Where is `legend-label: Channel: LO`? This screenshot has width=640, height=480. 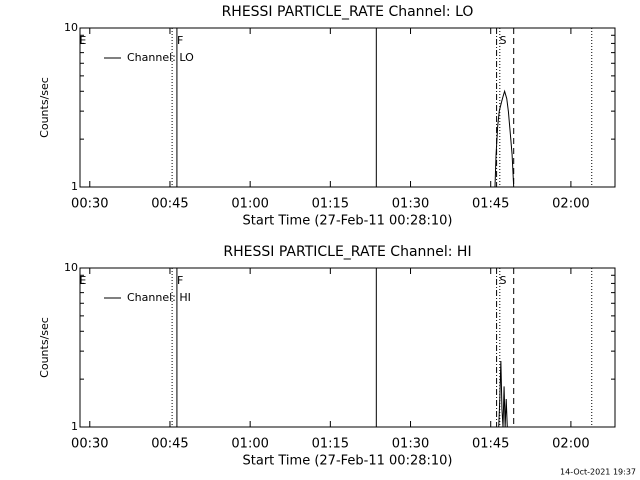 legend-label: Channel: LO is located at coordinates (160, 57).